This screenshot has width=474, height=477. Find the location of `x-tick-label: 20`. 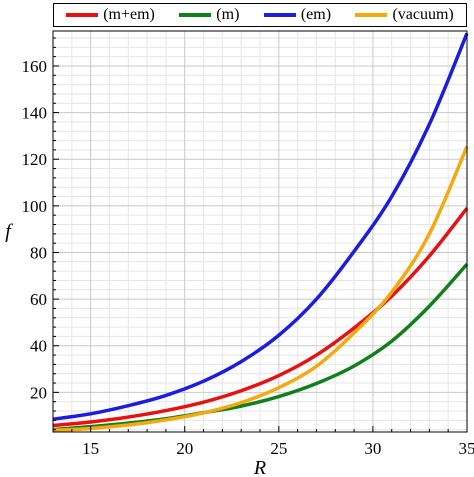

x-tick-label: 20 is located at coordinates (184, 448).